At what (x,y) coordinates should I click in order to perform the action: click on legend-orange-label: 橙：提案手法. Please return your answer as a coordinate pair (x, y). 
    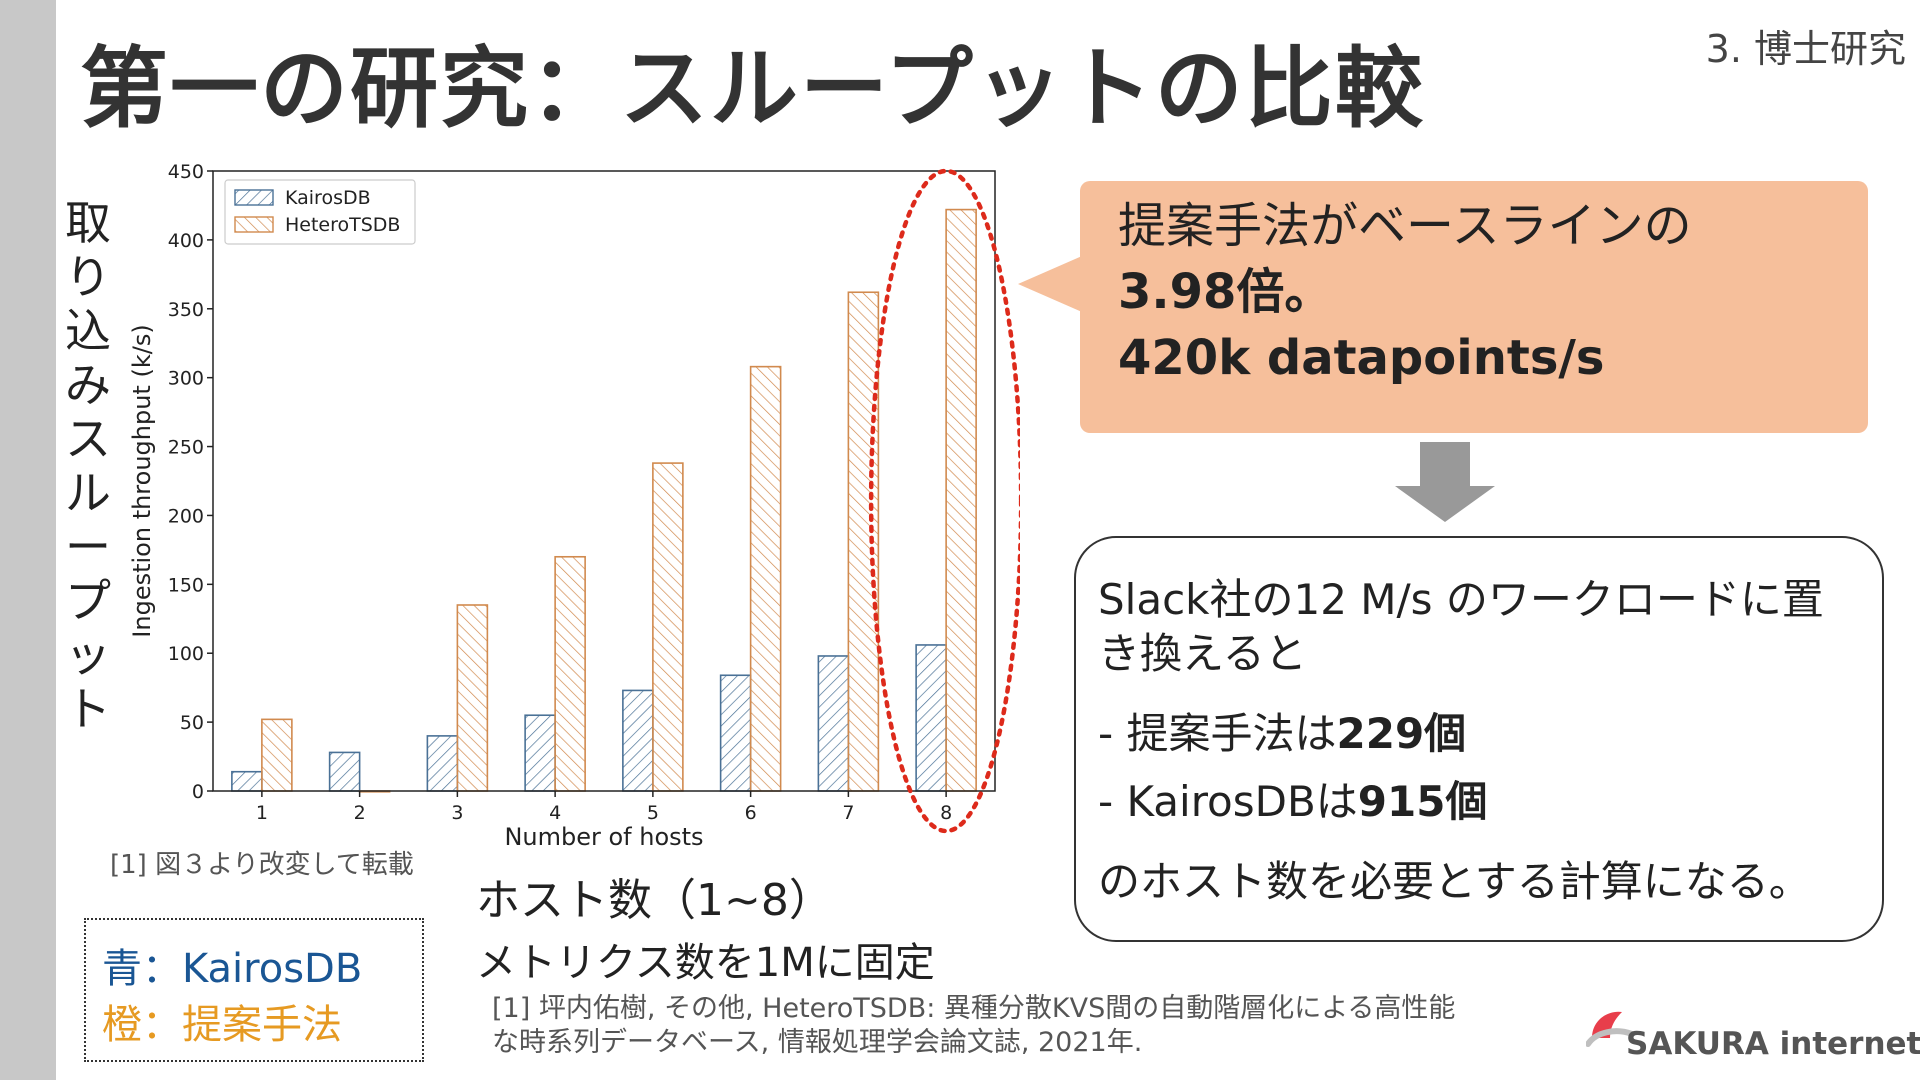
    Looking at the image, I should click on (222, 1025).